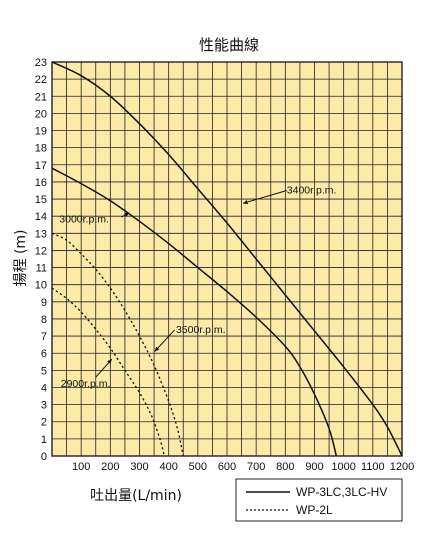  What do you see at coordinates (110, 467) in the screenshot?
I see `x-tick-label: 200` at bounding box center [110, 467].